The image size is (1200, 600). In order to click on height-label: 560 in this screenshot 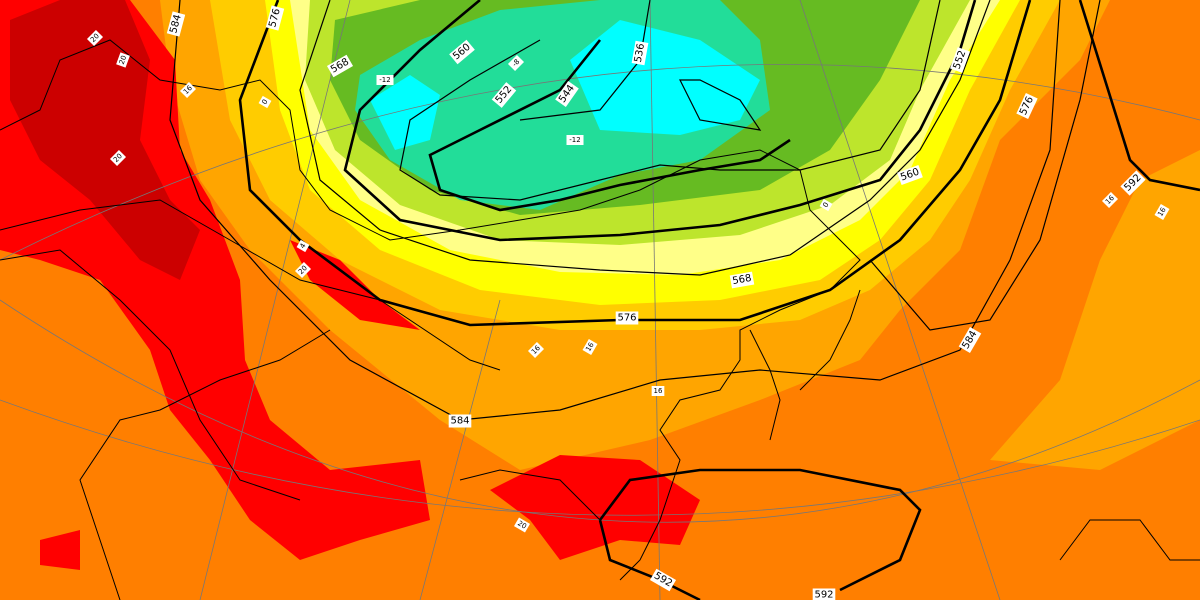, I will do `click(910, 175)`.